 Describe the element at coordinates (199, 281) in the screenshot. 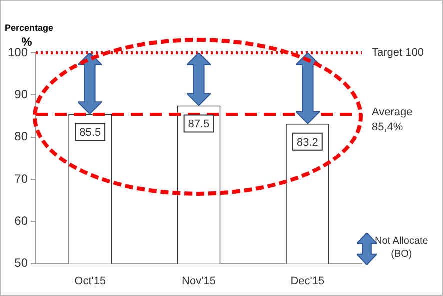

I see `x-tick-label: Nov'15` at that location.